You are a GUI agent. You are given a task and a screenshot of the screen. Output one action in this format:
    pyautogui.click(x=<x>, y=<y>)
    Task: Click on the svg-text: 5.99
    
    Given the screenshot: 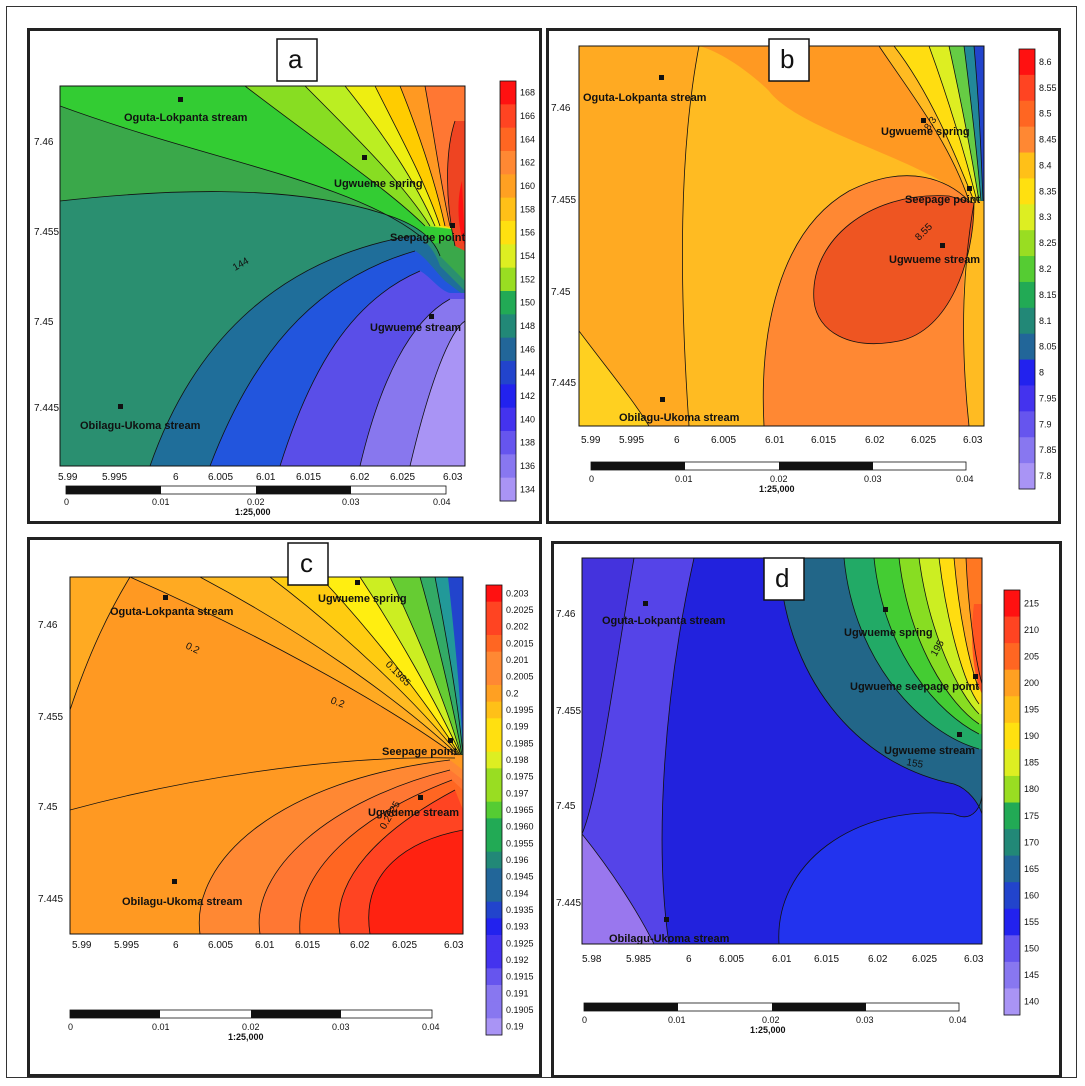 What is the action you would take?
    pyautogui.click(x=591, y=440)
    